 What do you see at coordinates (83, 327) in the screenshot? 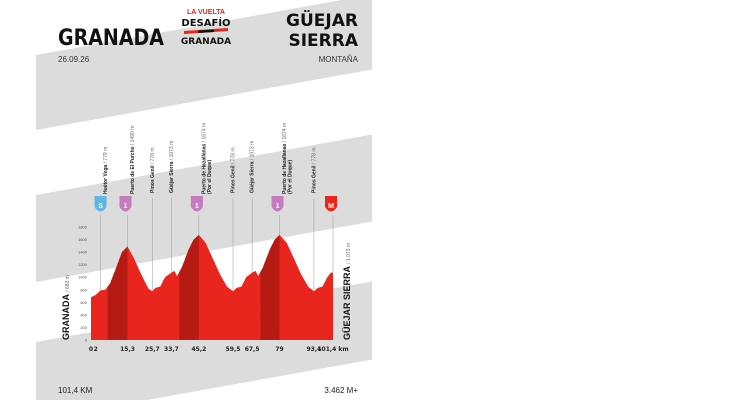
I see `y-tick-label: 200` at bounding box center [83, 327].